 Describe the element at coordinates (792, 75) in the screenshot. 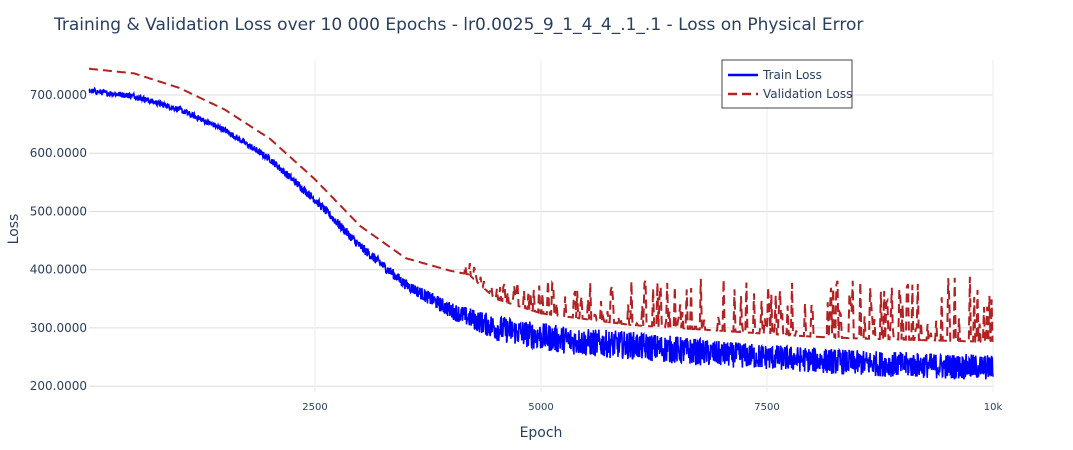

I see `legend-label-train: Train Loss` at that location.